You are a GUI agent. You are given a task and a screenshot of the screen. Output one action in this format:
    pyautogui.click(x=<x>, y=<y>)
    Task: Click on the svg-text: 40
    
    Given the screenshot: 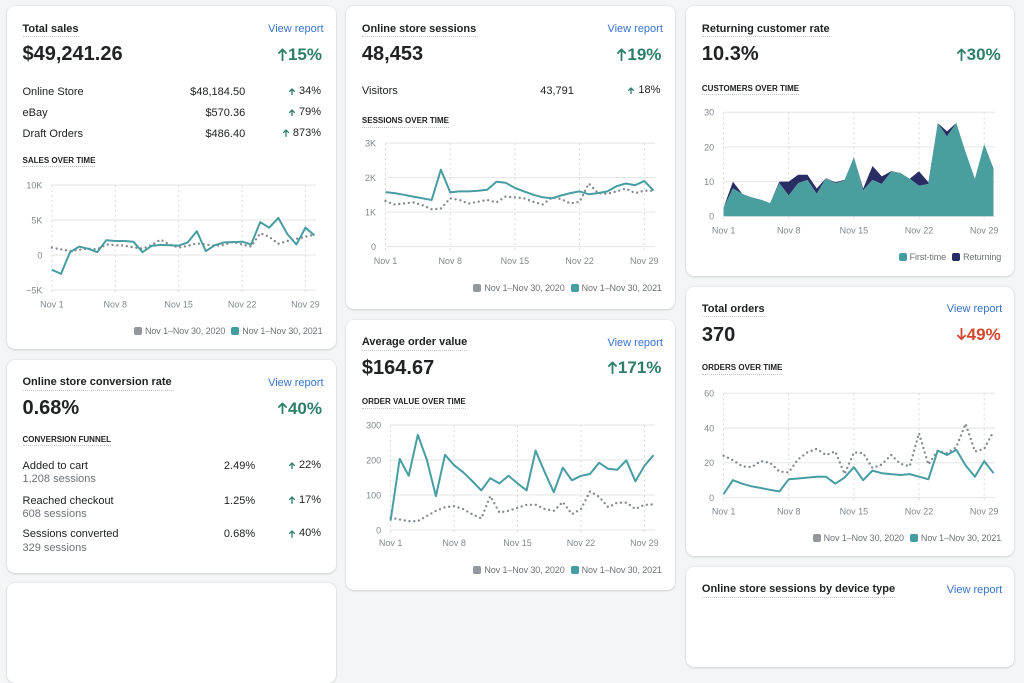 What is the action you would take?
    pyautogui.click(x=709, y=428)
    